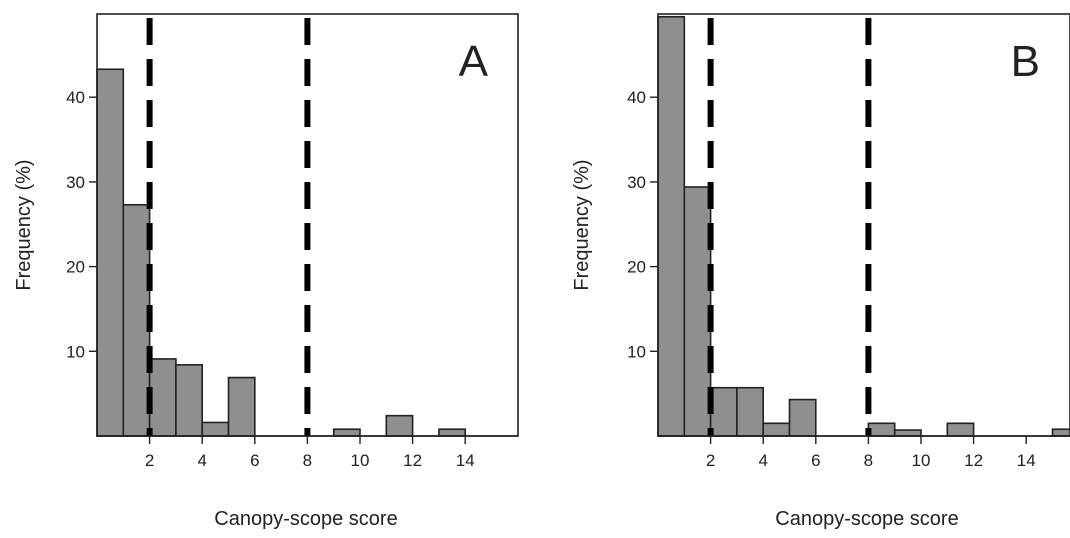  Describe the element at coordinates (710, 460) in the screenshot. I see `panel-b-x-tick-label-2: 2` at that location.